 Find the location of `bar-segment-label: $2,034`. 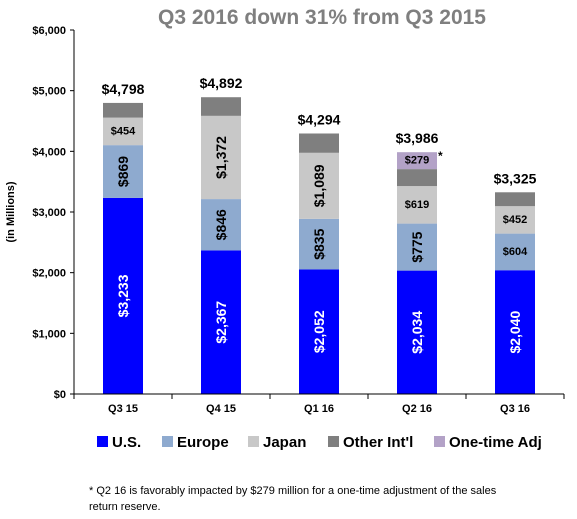

bar-segment-label: $2,034 is located at coordinates (417, 332).